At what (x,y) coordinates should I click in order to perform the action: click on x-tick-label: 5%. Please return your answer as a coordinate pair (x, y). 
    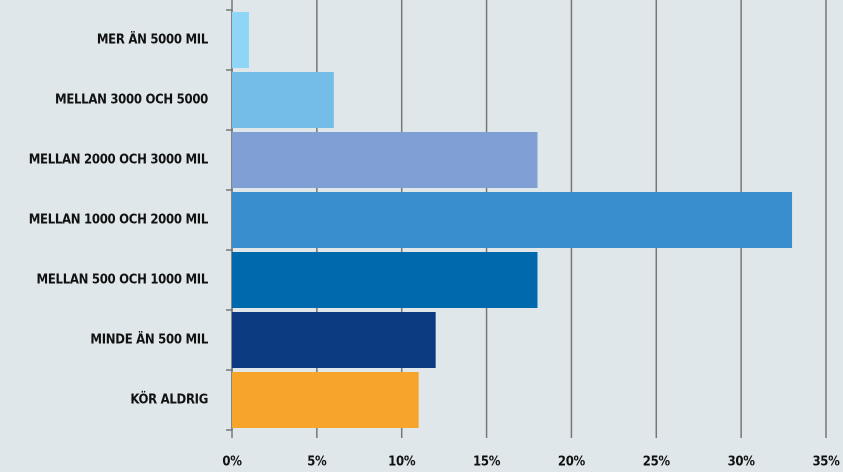
    Looking at the image, I should click on (317, 462).